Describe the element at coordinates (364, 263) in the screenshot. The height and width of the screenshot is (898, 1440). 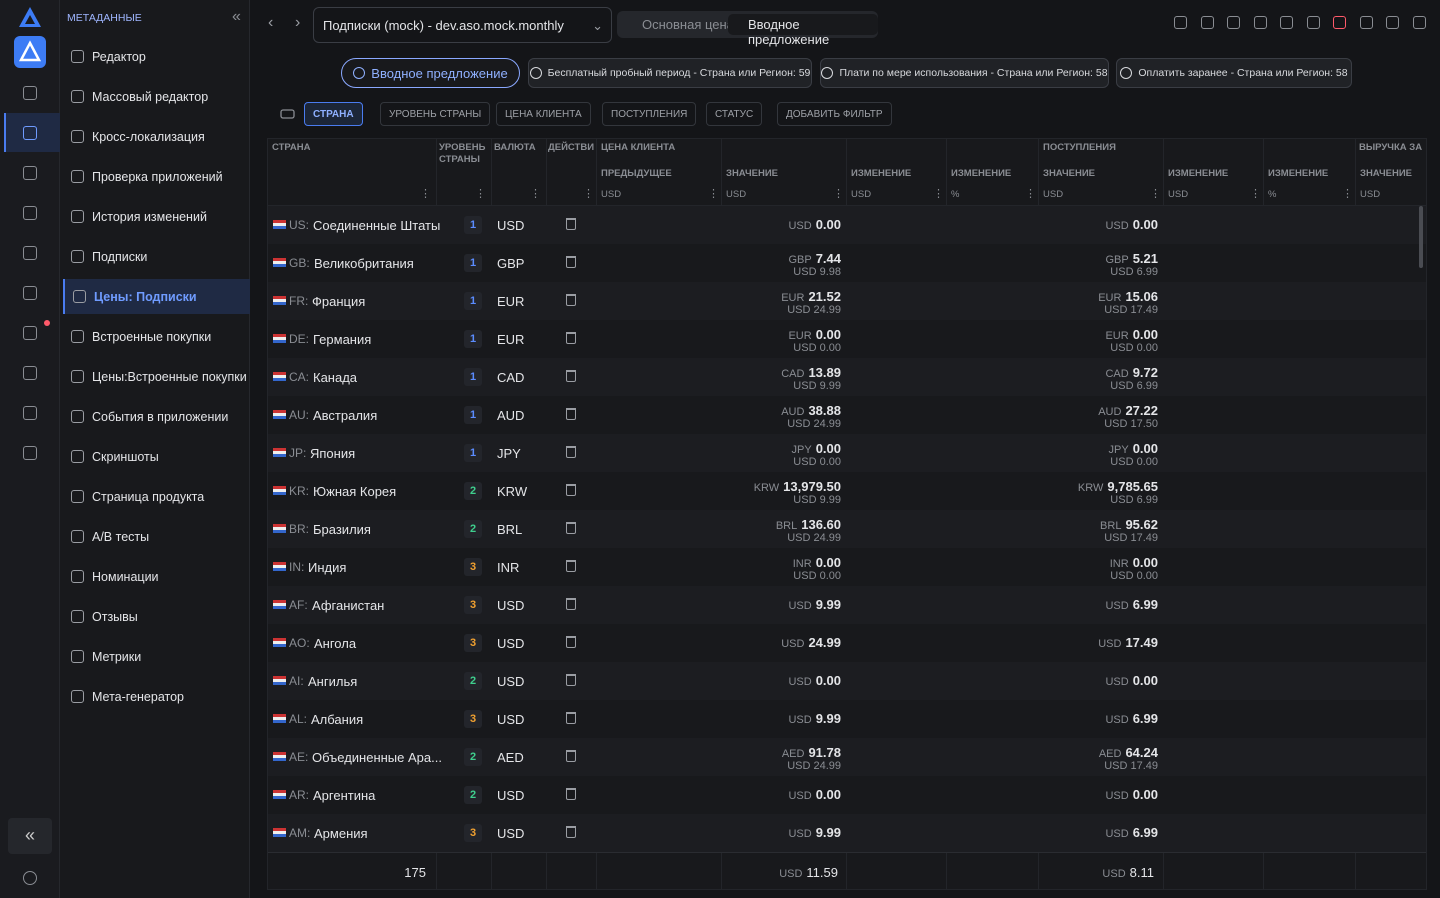
I see `country-name: Великобритания` at that location.